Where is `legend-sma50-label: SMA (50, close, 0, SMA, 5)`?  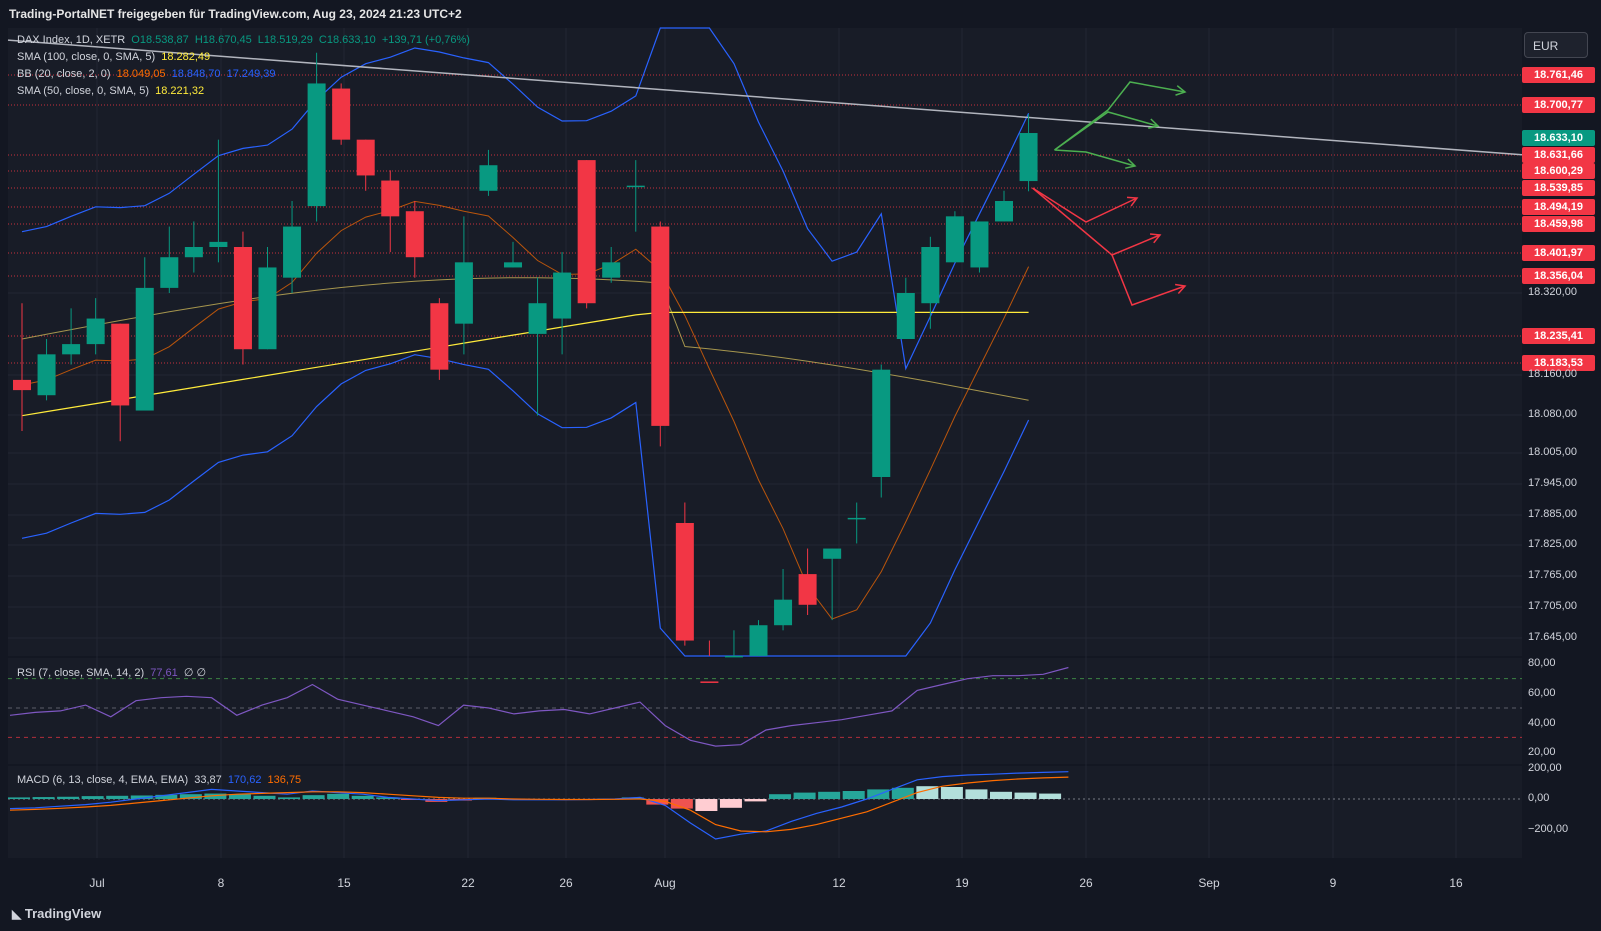
legend-sma50-label: SMA (50, close, 0, SMA, 5) is located at coordinates (83, 91).